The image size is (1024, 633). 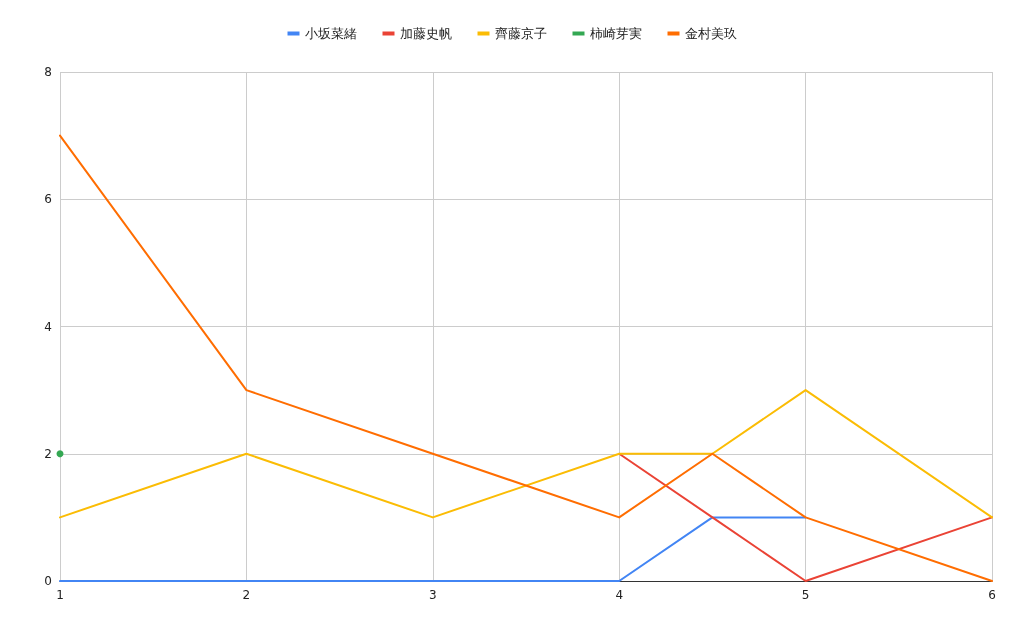 I want to click on legend-label: 金村美玖, so click(x=710, y=33).